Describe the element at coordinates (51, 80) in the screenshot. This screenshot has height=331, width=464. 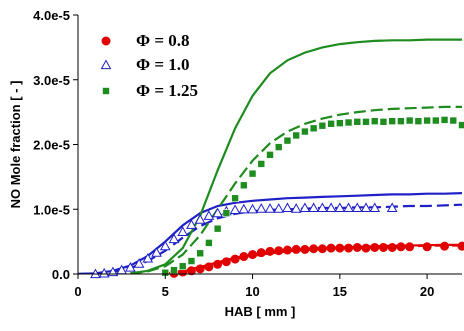
I see `y-tick-label: 3.0e-5` at that location.